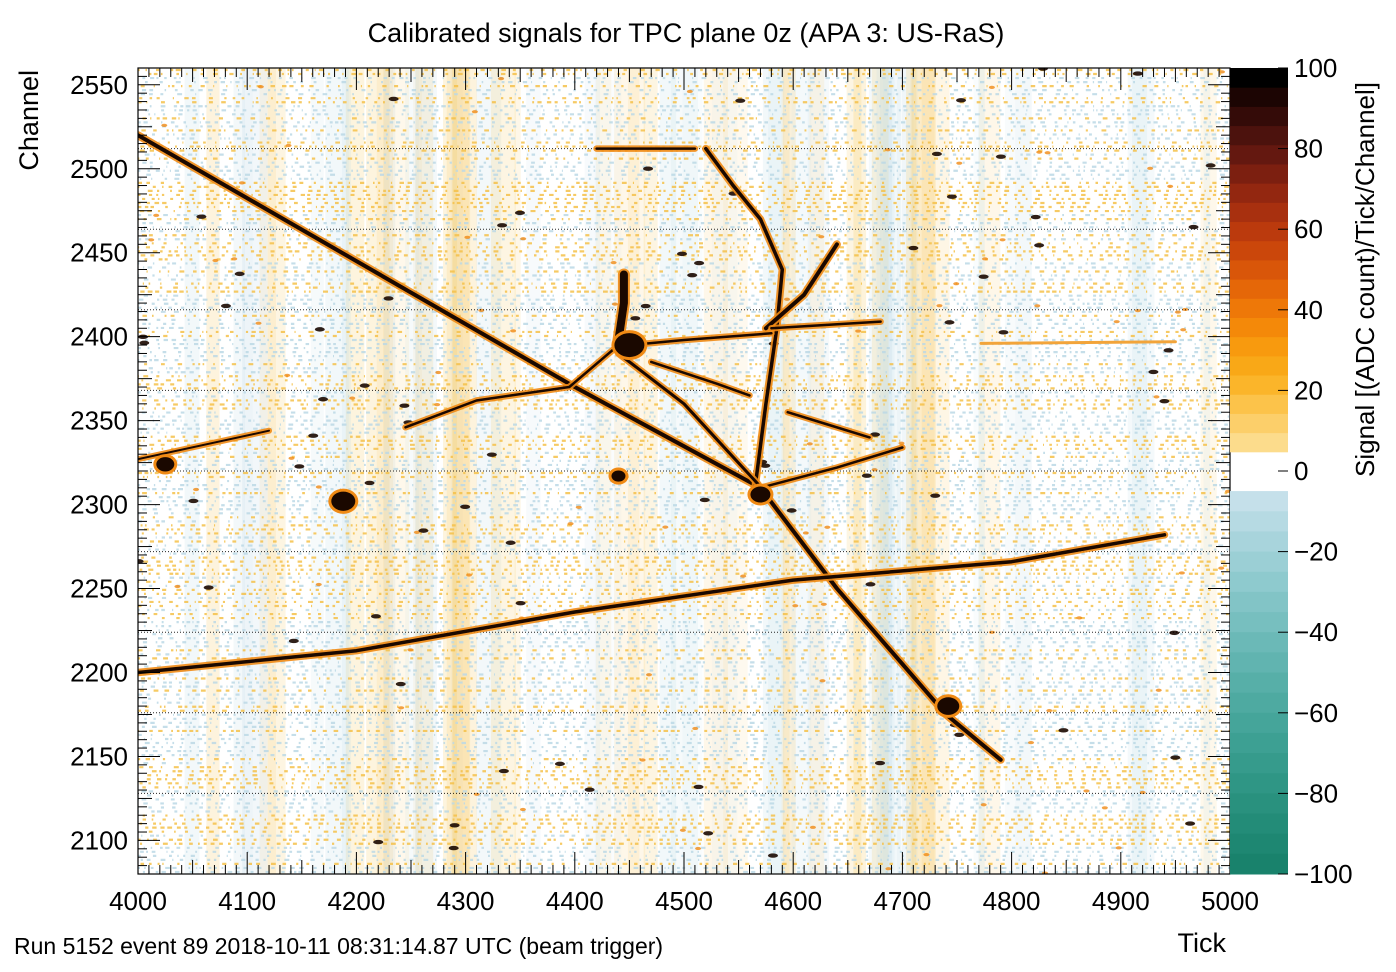  Describe the element at coordinates (99, 253) in the screenshot. I see `y-tick-label: 2450` at that location.